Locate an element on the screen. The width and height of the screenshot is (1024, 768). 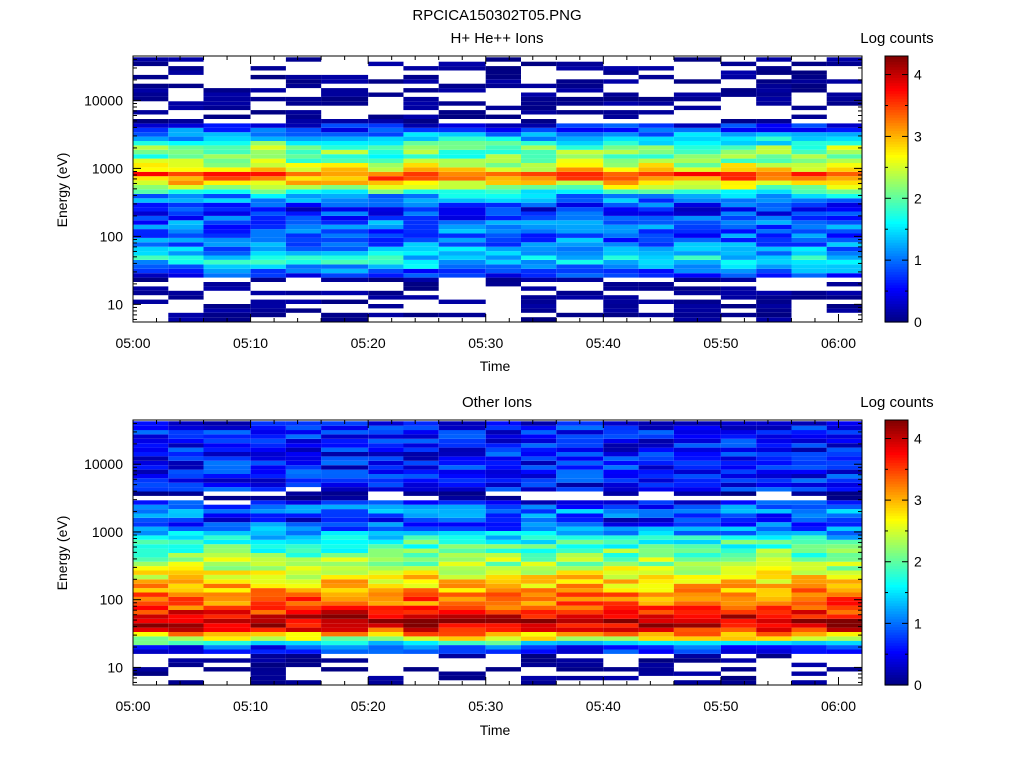
colorbar-tick-label: 3 is located at coordinates (918, 500).